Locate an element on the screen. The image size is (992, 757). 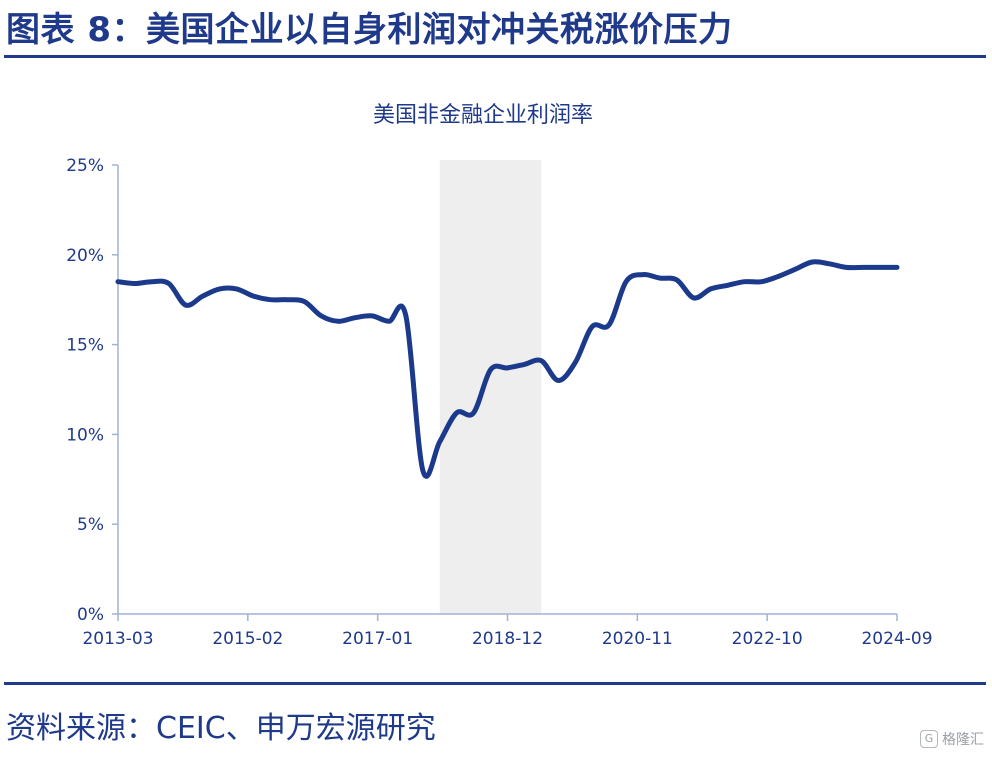
x-tick-label: 2018-12 is located at coordinates (507, 639).